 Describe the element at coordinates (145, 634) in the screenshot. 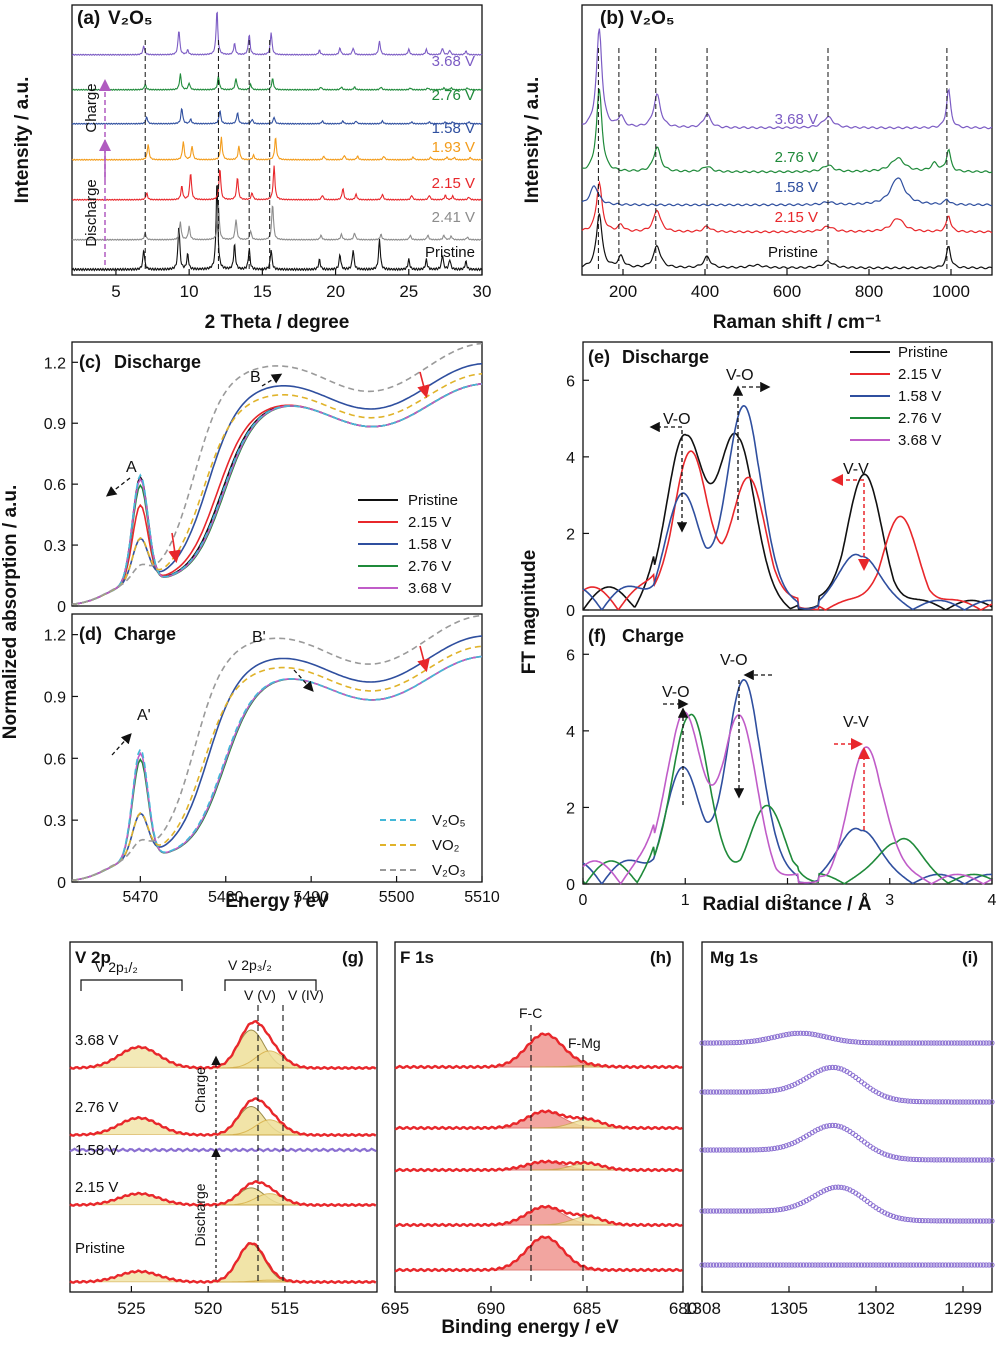

I see `panel-d-title: Charge` at that location.